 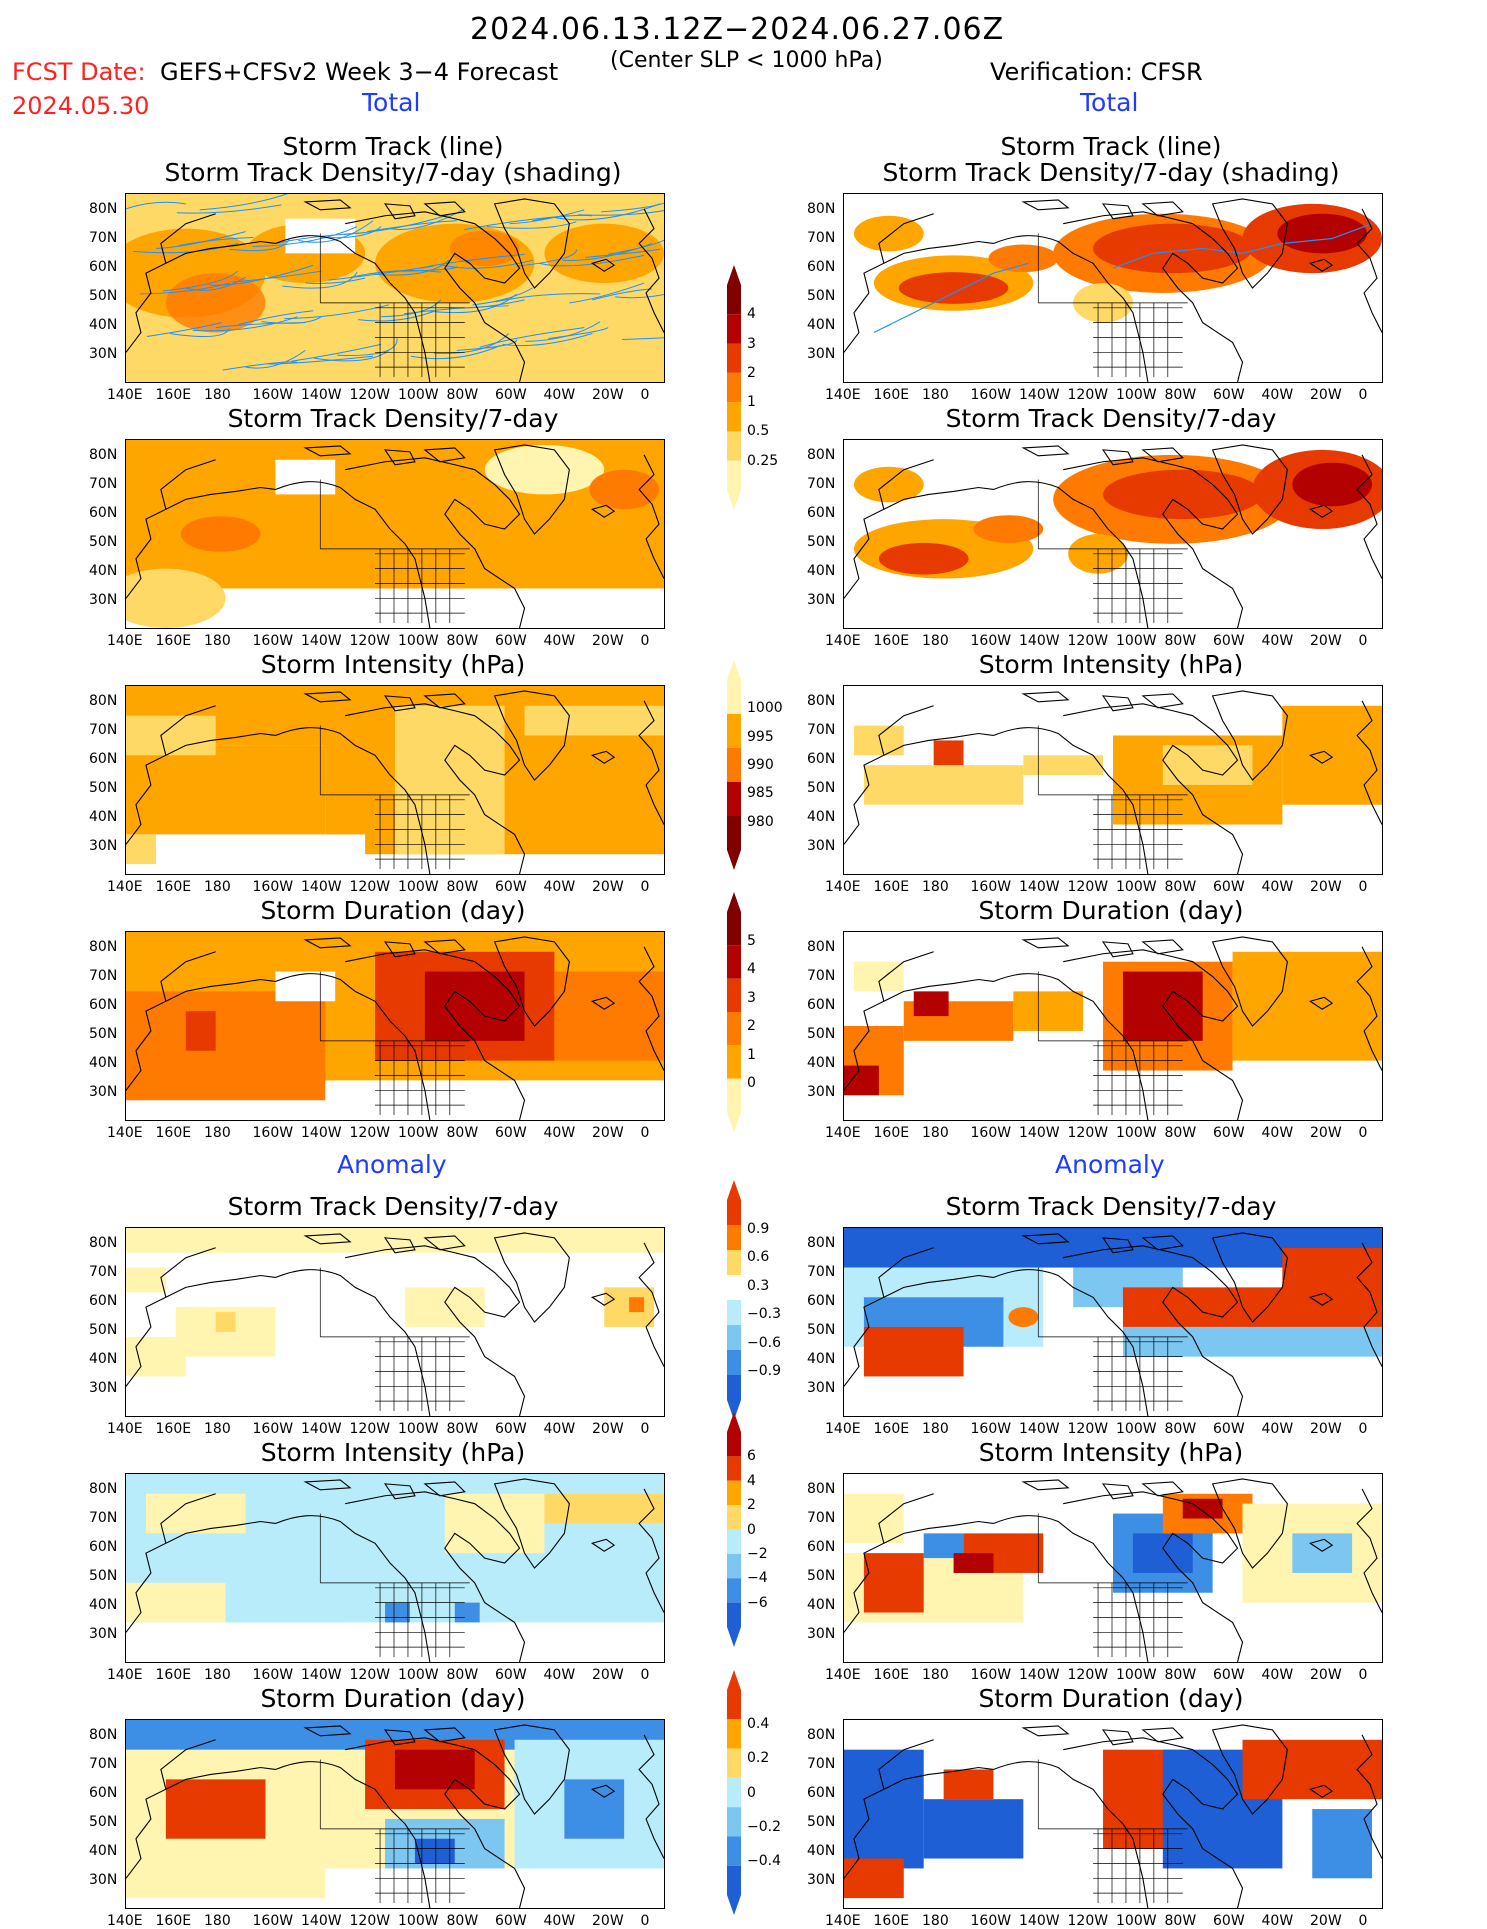 I want to click on verification-anomaly-density-map, so click(x=1113, y=1322).